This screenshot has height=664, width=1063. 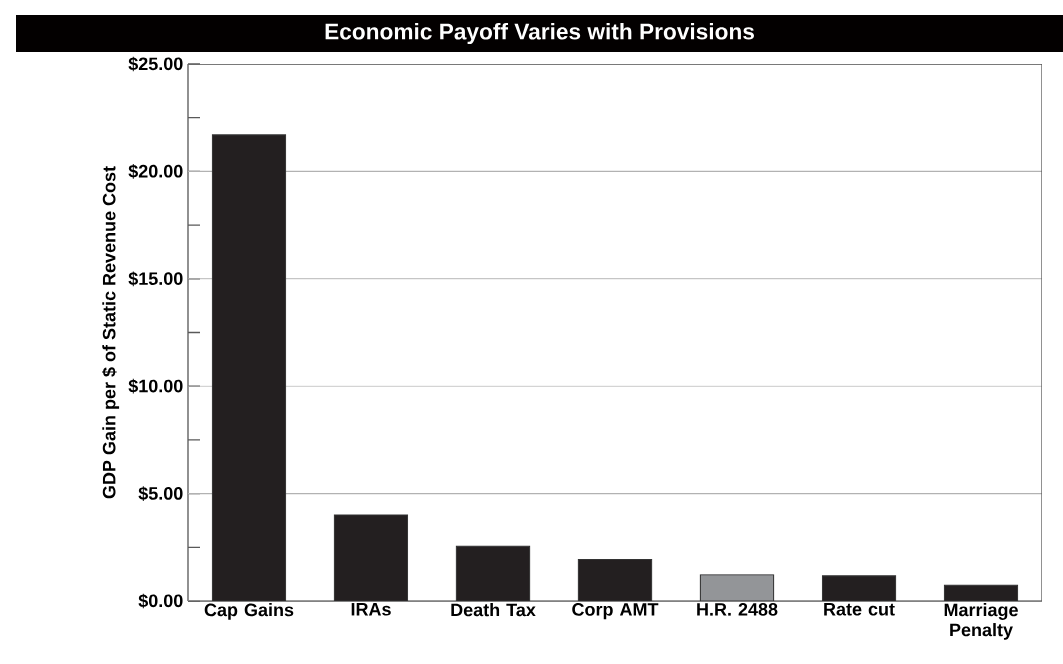 I want to click on x-tick-label: Corp AMT, so click(x=615, y=611).